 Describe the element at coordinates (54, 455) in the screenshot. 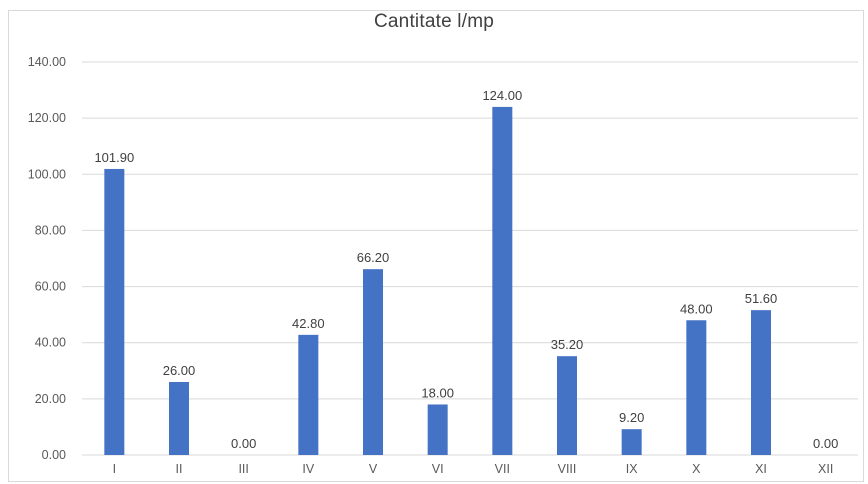

I see `y-tick-label: 0.00` at that location.